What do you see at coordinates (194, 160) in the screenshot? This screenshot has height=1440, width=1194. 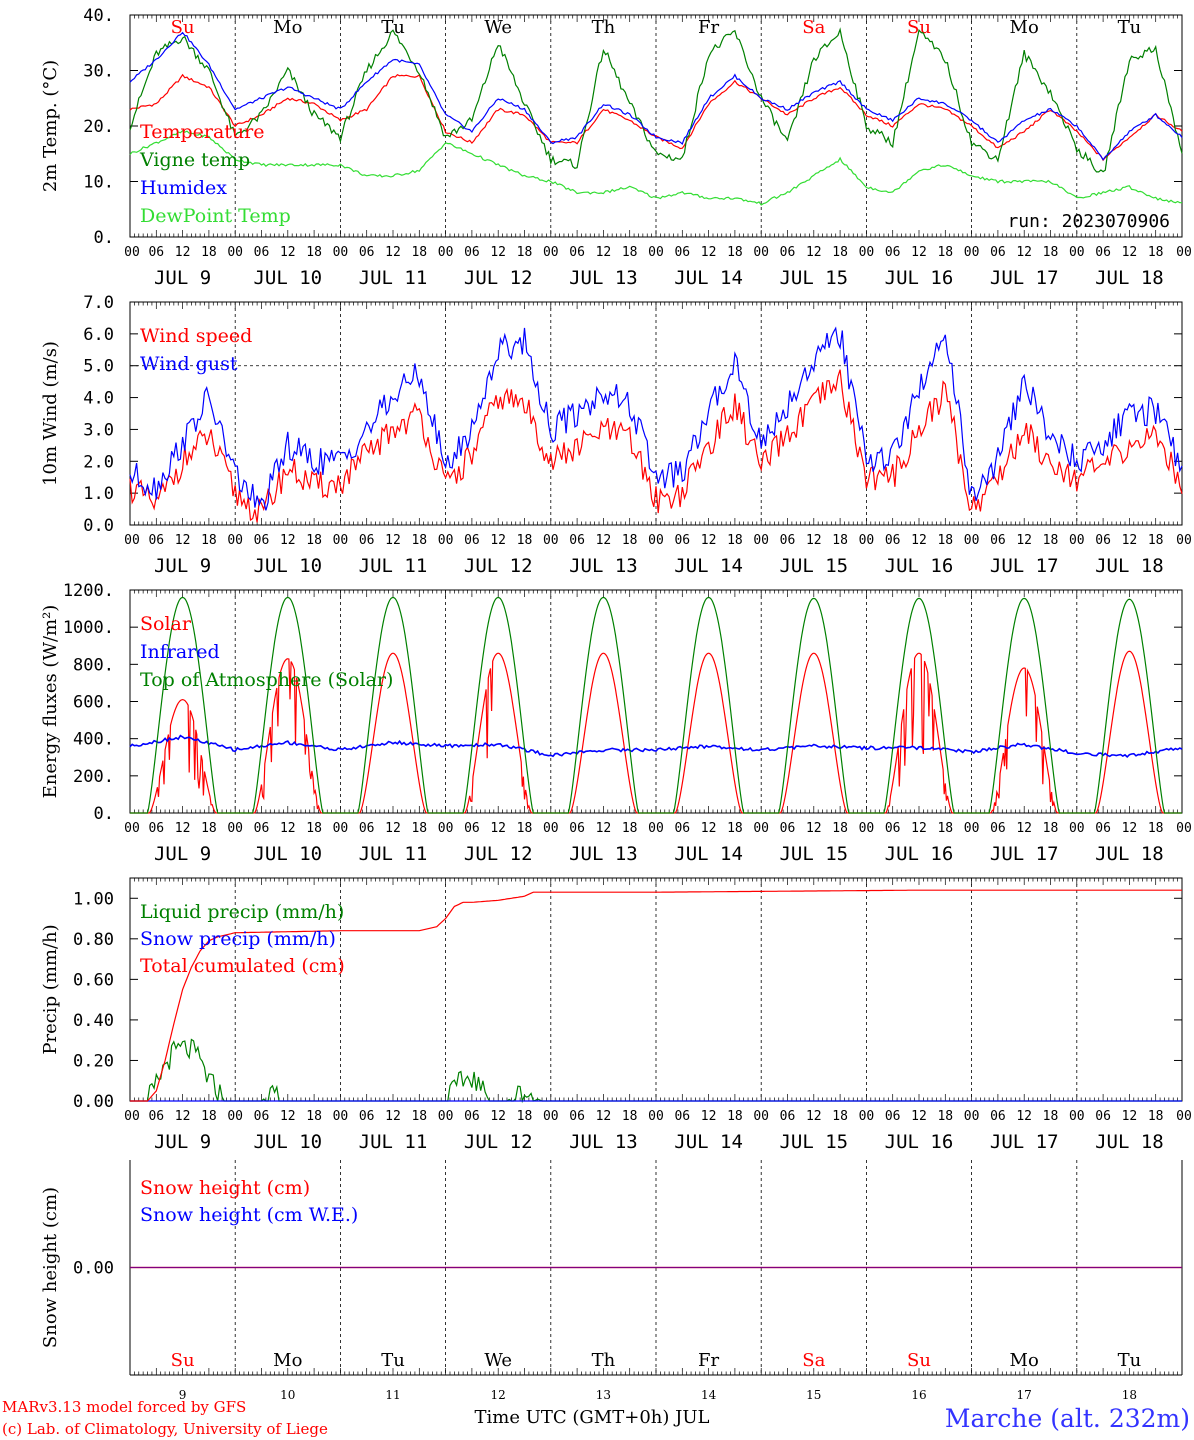 I see `legend-entry: Vigne temp` at bounding box center [194, 160].